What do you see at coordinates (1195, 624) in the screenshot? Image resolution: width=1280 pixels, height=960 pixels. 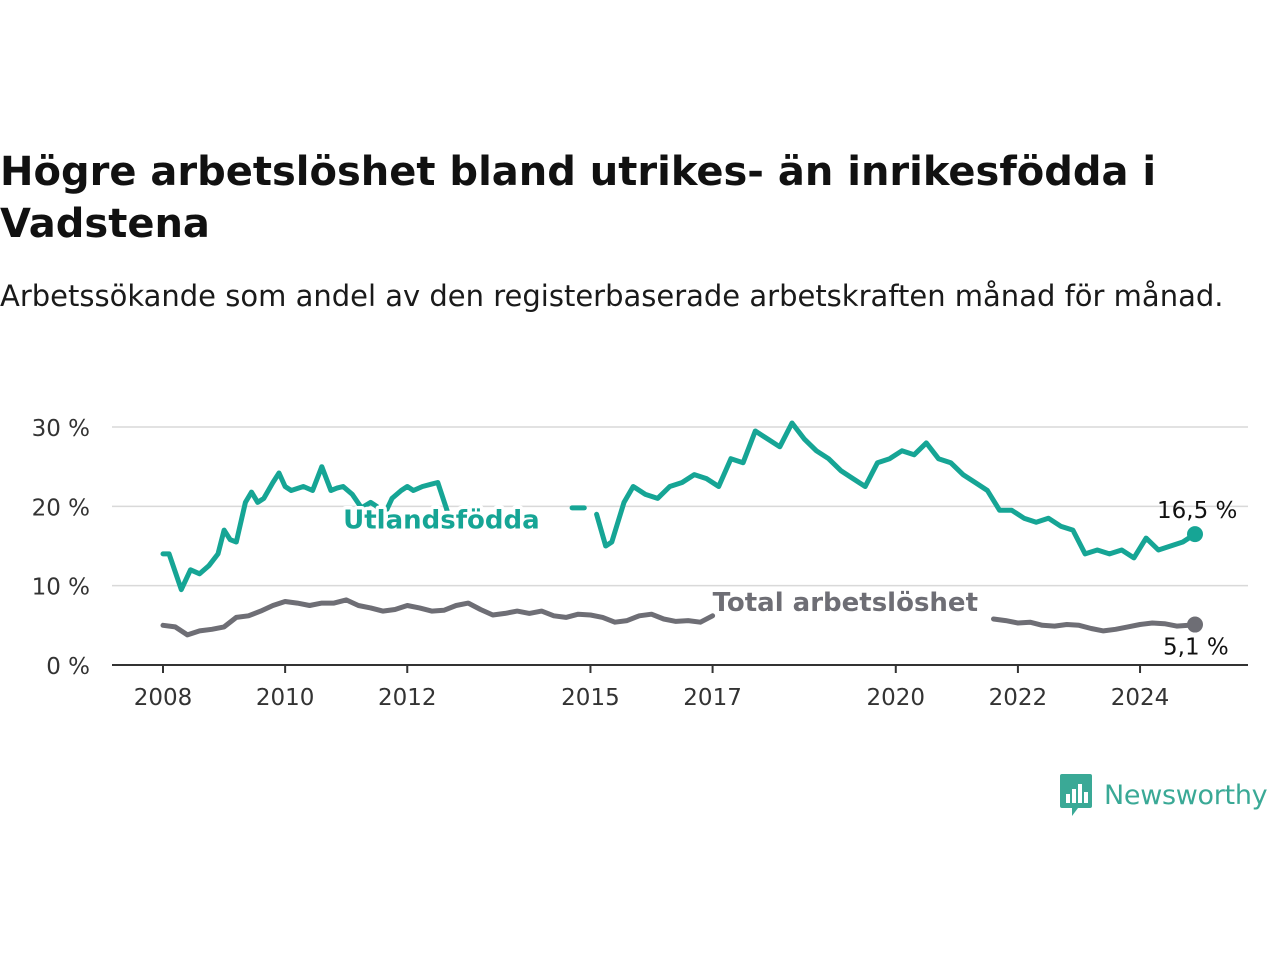 I see `end-point-total` at bounding box center [1195, 624].